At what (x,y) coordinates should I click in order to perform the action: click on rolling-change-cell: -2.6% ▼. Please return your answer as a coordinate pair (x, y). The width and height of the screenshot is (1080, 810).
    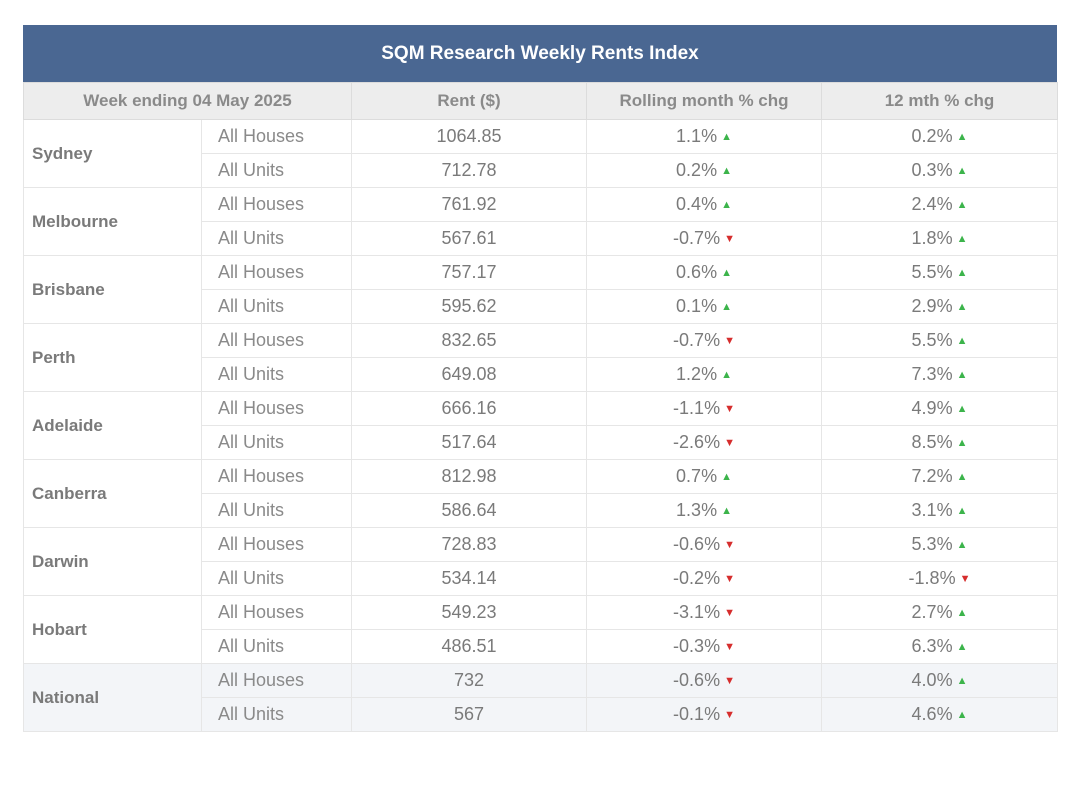
    Looking at the image, I should click on (704, 442).